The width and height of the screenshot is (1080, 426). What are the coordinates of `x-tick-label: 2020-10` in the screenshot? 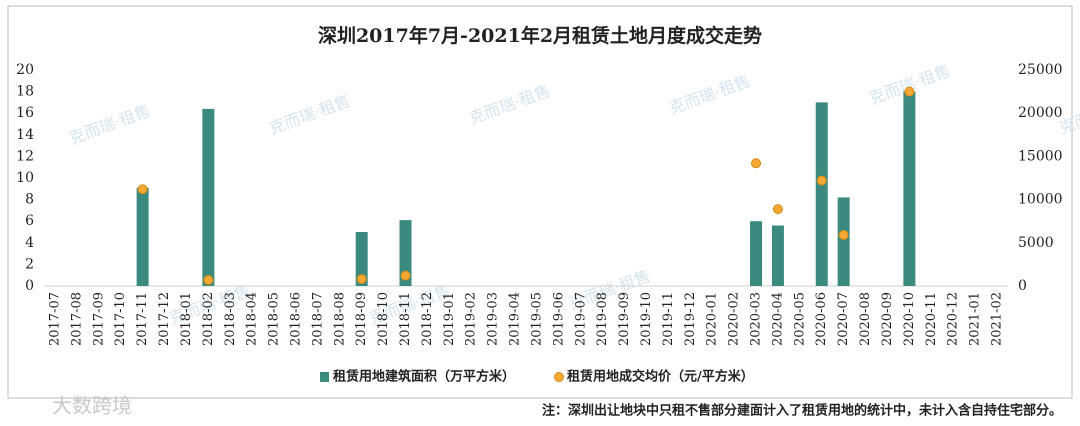 It's located at (909, 319).